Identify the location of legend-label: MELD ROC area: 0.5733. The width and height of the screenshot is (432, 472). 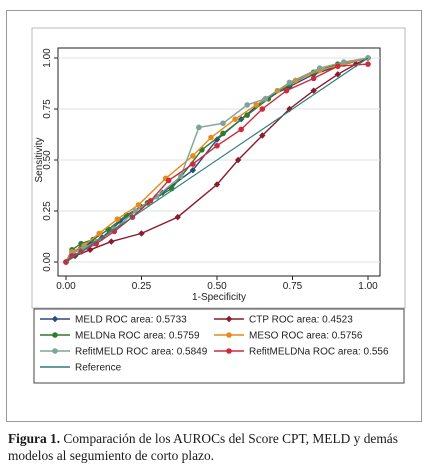
(131, 320).